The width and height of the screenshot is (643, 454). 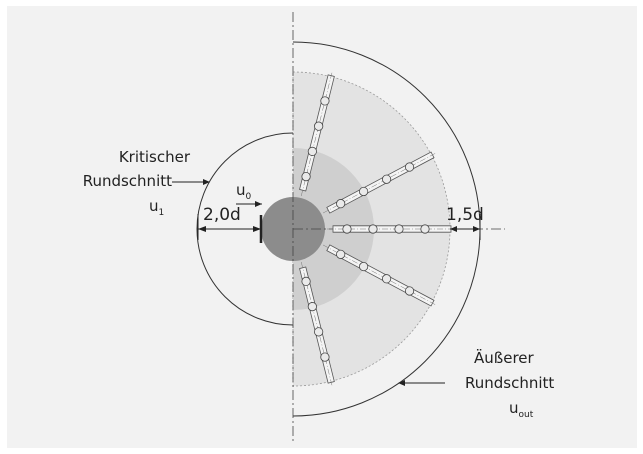 What do you see at coordinates (229, 227) in the screenshot?
I see `dimension-left` at bounding box center [229, 227].